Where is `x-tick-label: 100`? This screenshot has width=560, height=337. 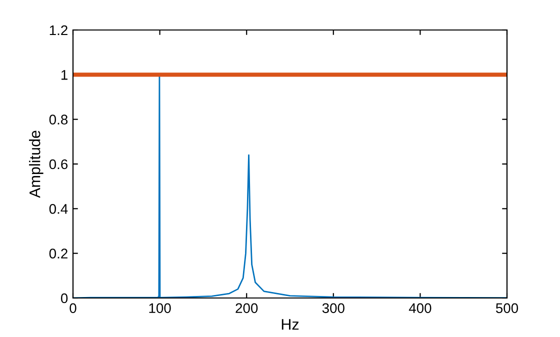
x-tick-label: 100 is located at coordinates (160, 308).